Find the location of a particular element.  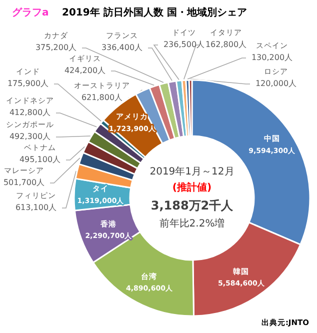

chart-title: 2019年 訪日外国人数 国・地域別シェア is located at coordinates (154, 12).